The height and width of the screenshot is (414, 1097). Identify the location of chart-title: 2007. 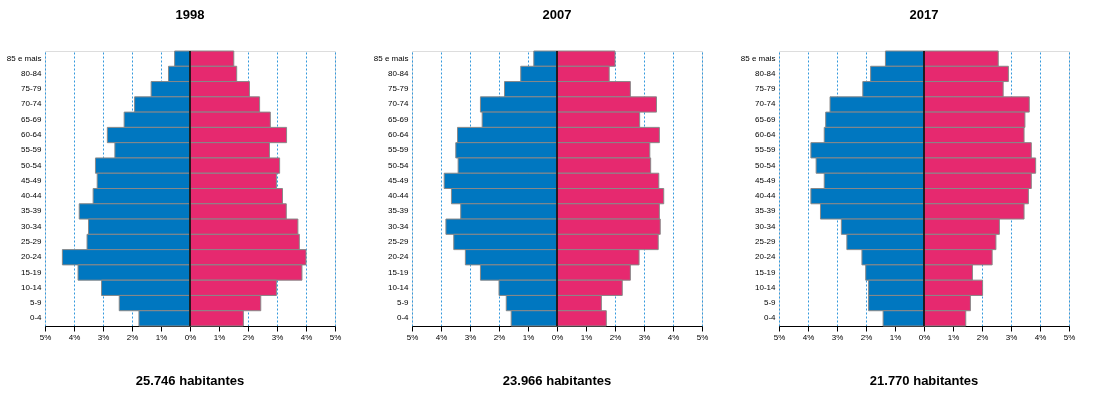
(557, 15).